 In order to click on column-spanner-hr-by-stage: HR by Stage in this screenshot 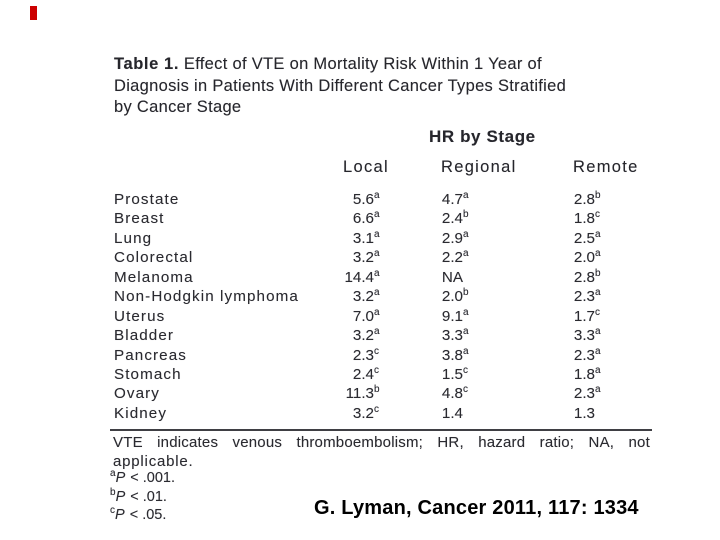, I will do `click(482, 136)`.